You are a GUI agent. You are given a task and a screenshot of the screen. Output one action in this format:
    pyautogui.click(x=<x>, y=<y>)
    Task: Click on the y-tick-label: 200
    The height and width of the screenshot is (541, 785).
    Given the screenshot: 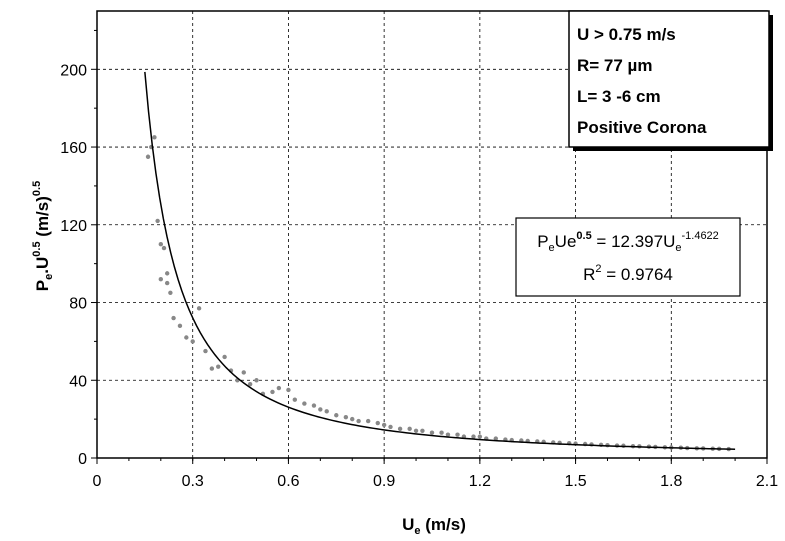 What is the action you would take?
    pyautogui.click(x=73, y=70)
    